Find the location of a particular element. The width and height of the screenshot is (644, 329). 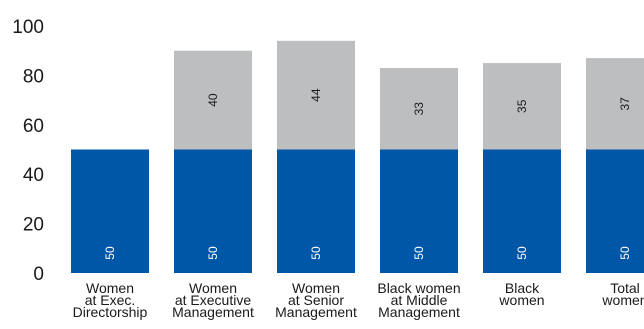

x-category-label: at Middle is located at coordinates (419, 300).